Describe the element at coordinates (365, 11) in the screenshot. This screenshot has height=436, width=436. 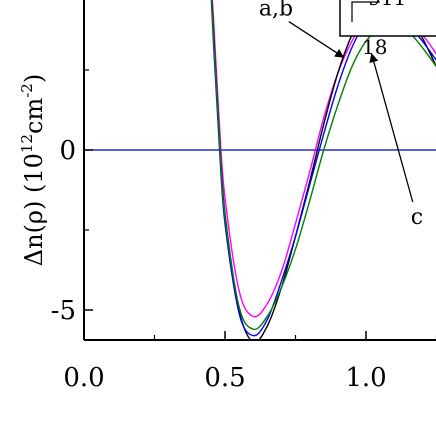
I see `inset-curve` at that location.